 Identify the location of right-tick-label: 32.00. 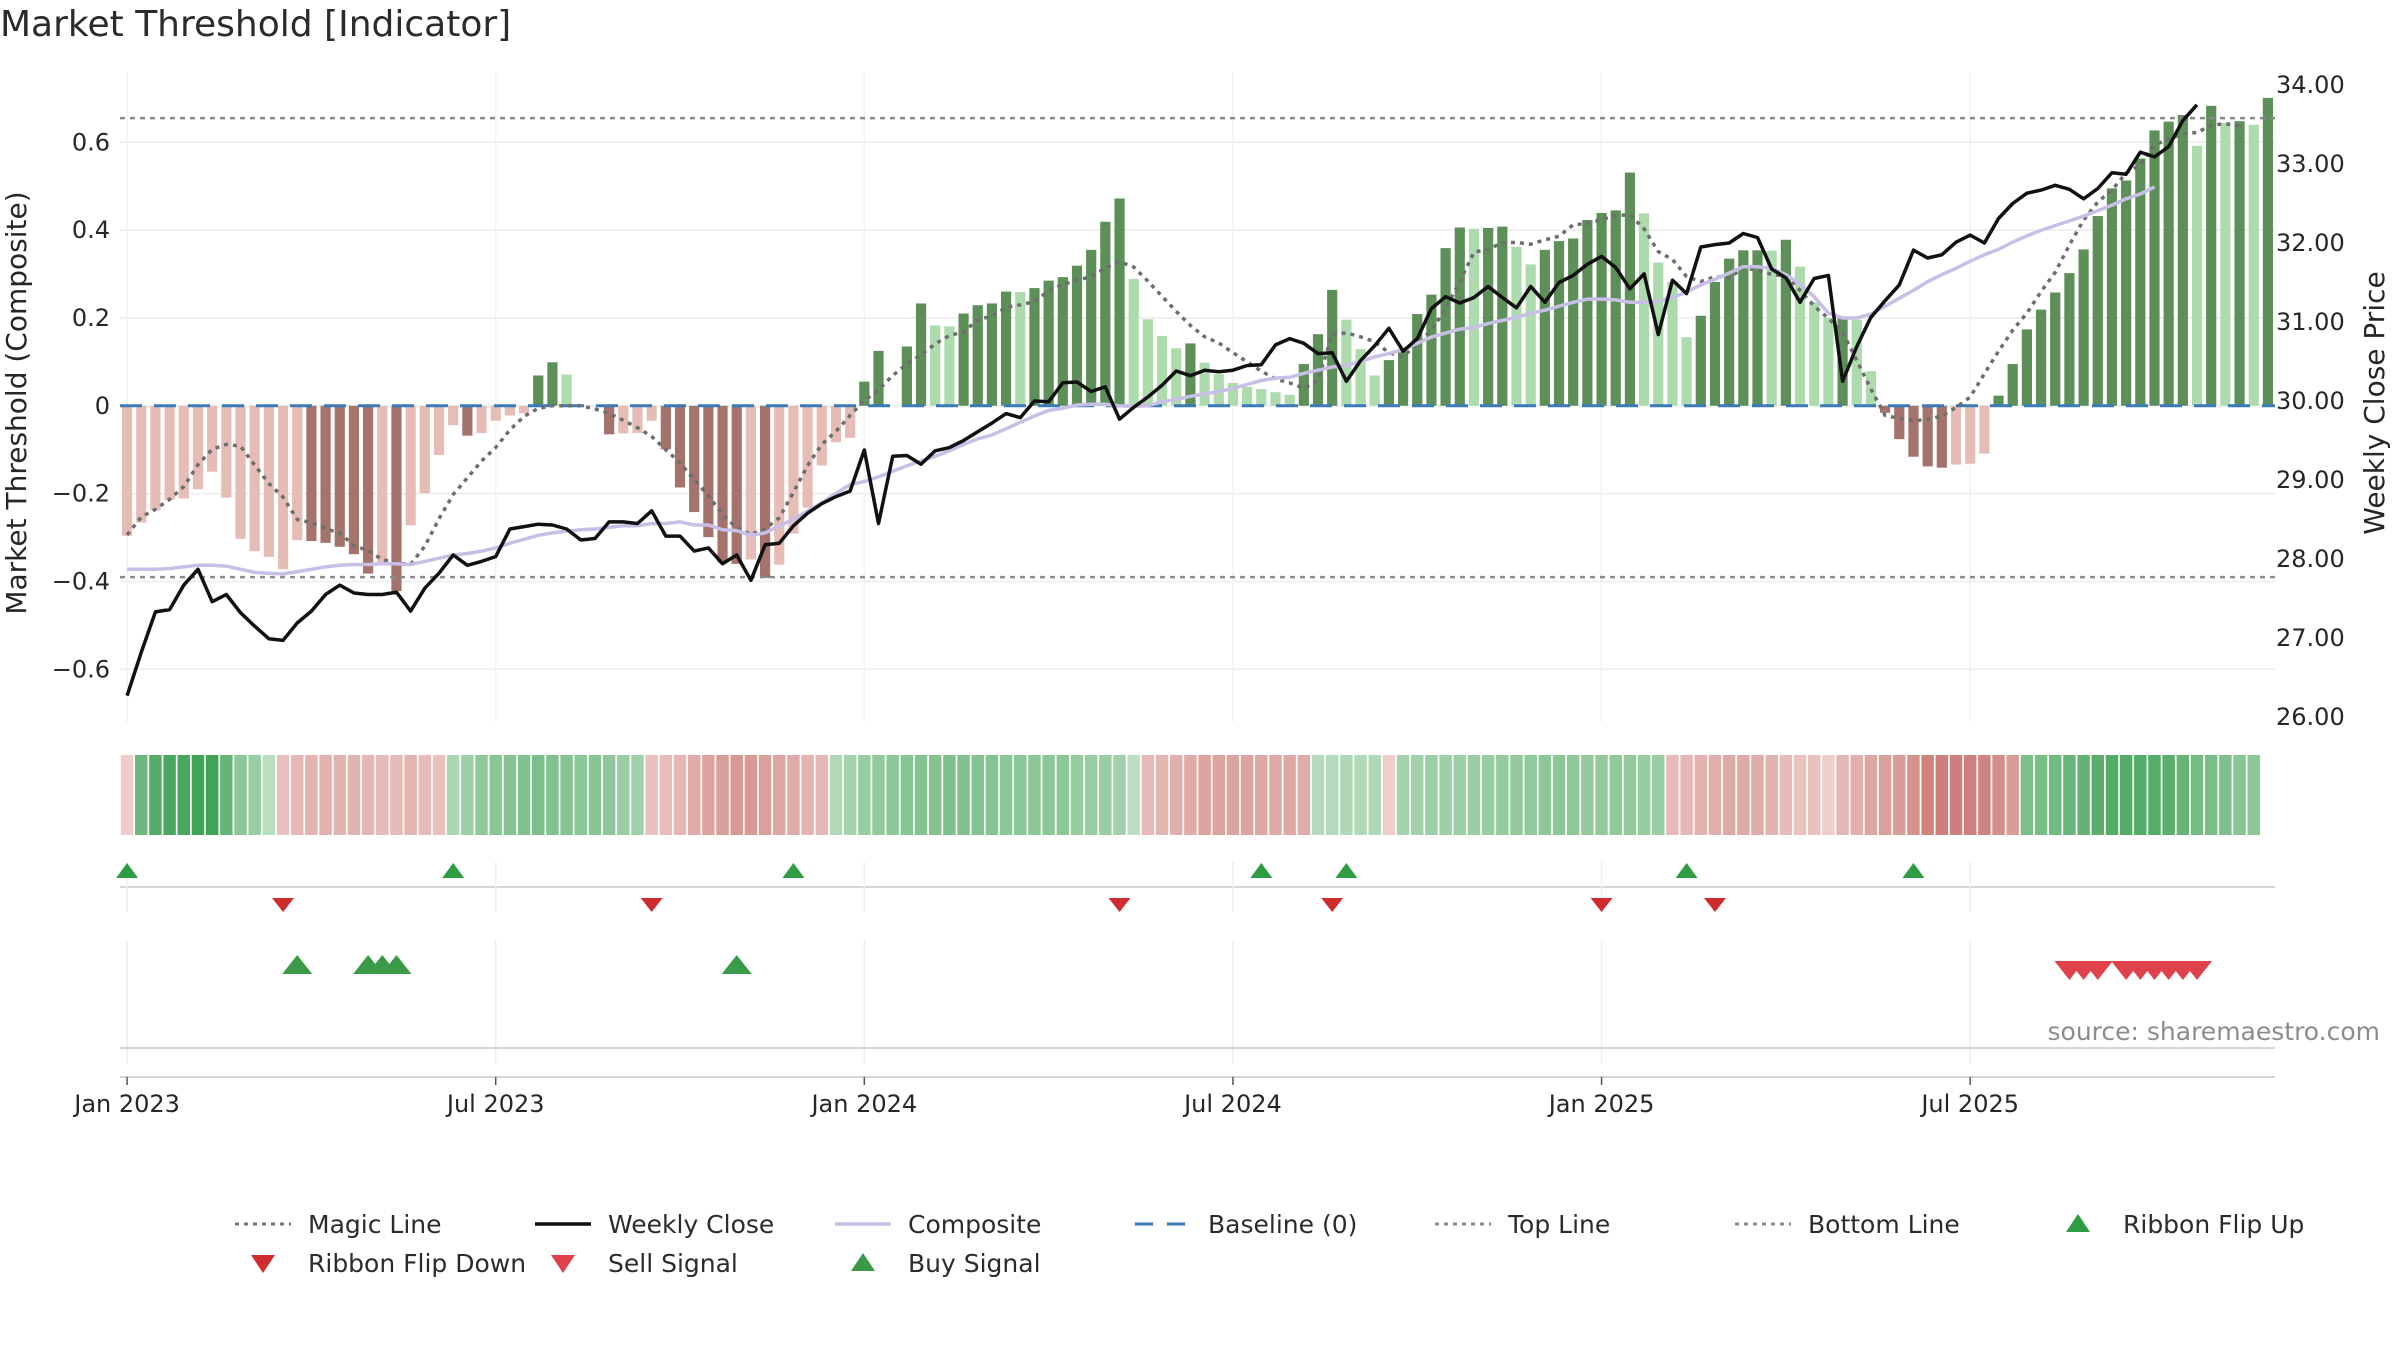
(2310, 243).